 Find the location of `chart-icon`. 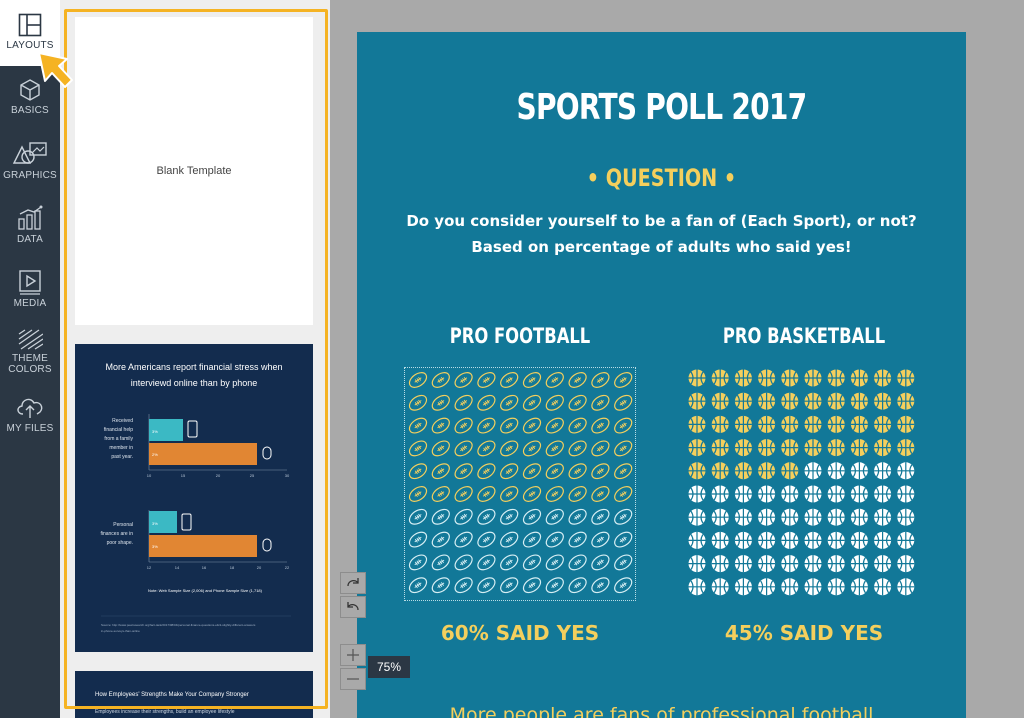

chart-icon is located at coordinates (30, 217).